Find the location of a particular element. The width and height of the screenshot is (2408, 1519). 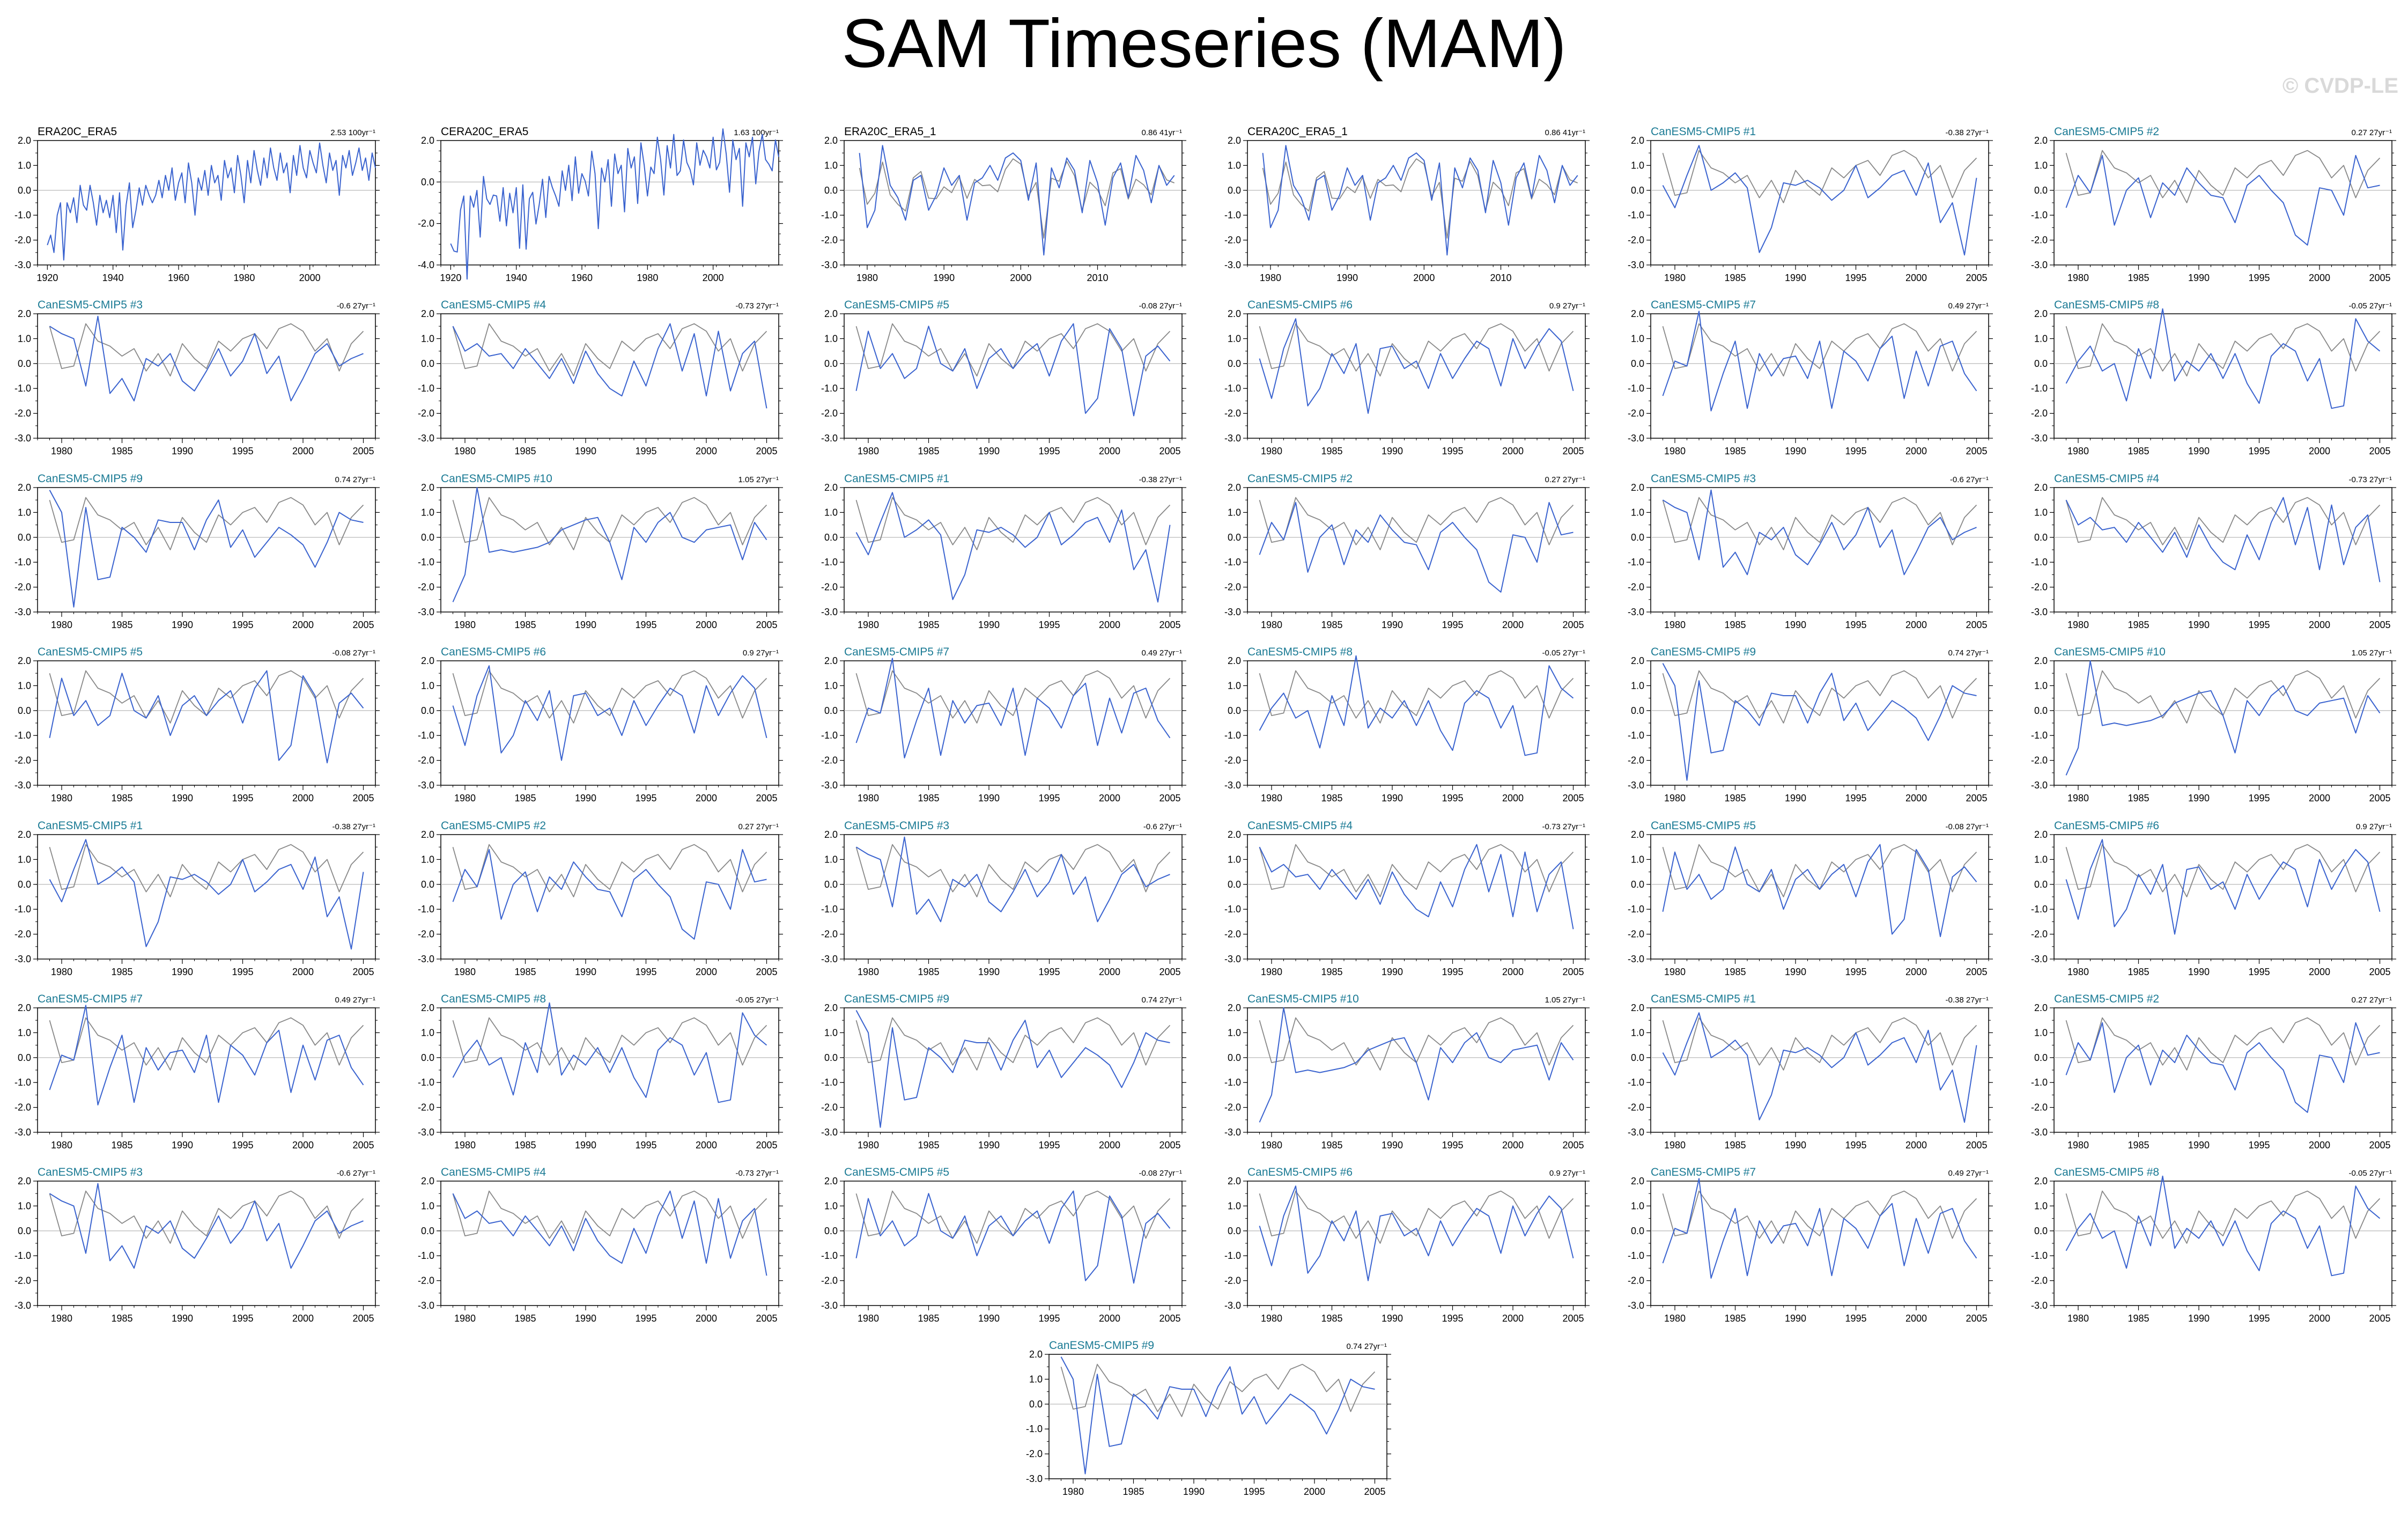

panel-title: CanESM5-CMIP5 #2 is located at coordinates (2106, 999).